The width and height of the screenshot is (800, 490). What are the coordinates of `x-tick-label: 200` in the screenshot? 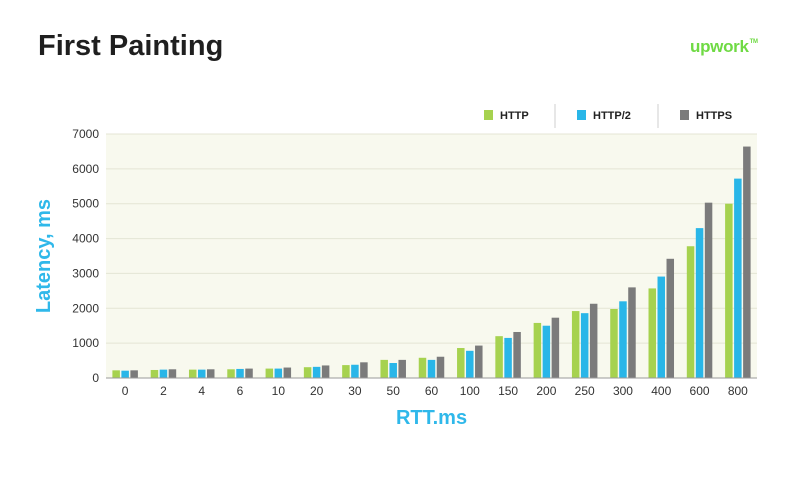 It's located at (546, 391).